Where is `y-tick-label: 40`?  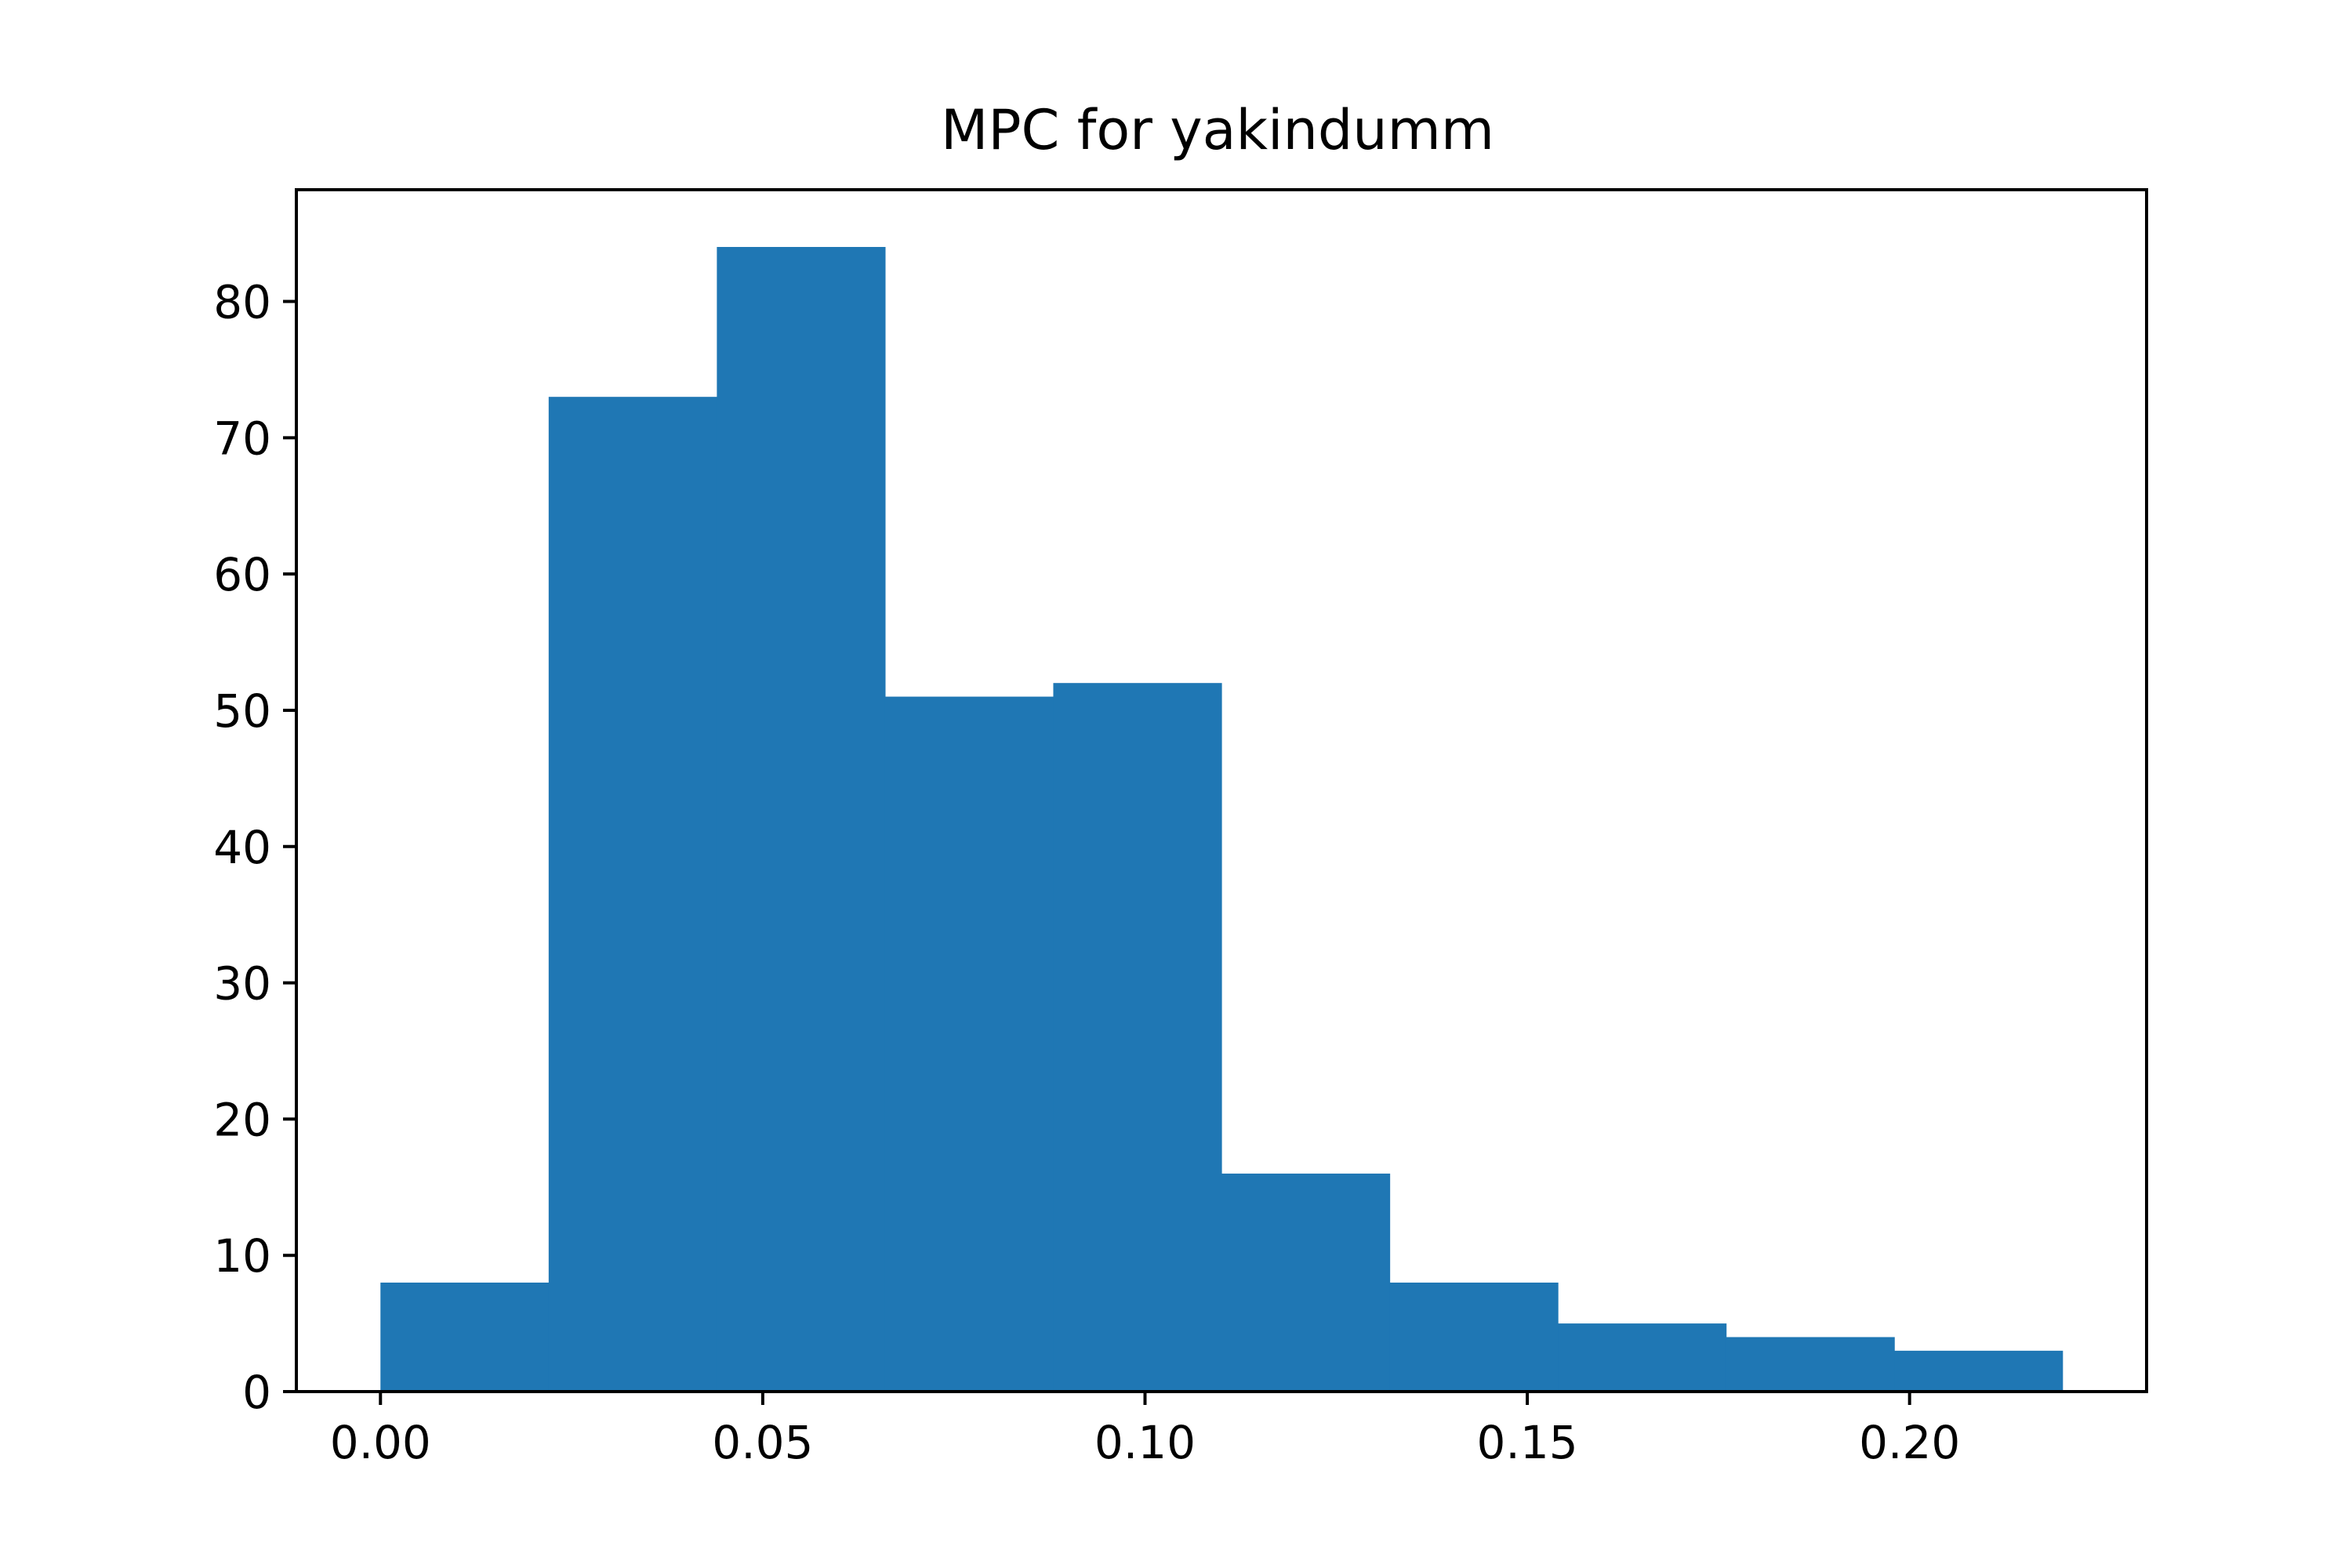
y-tick-label: 40 is located at coordinates (242, 847).